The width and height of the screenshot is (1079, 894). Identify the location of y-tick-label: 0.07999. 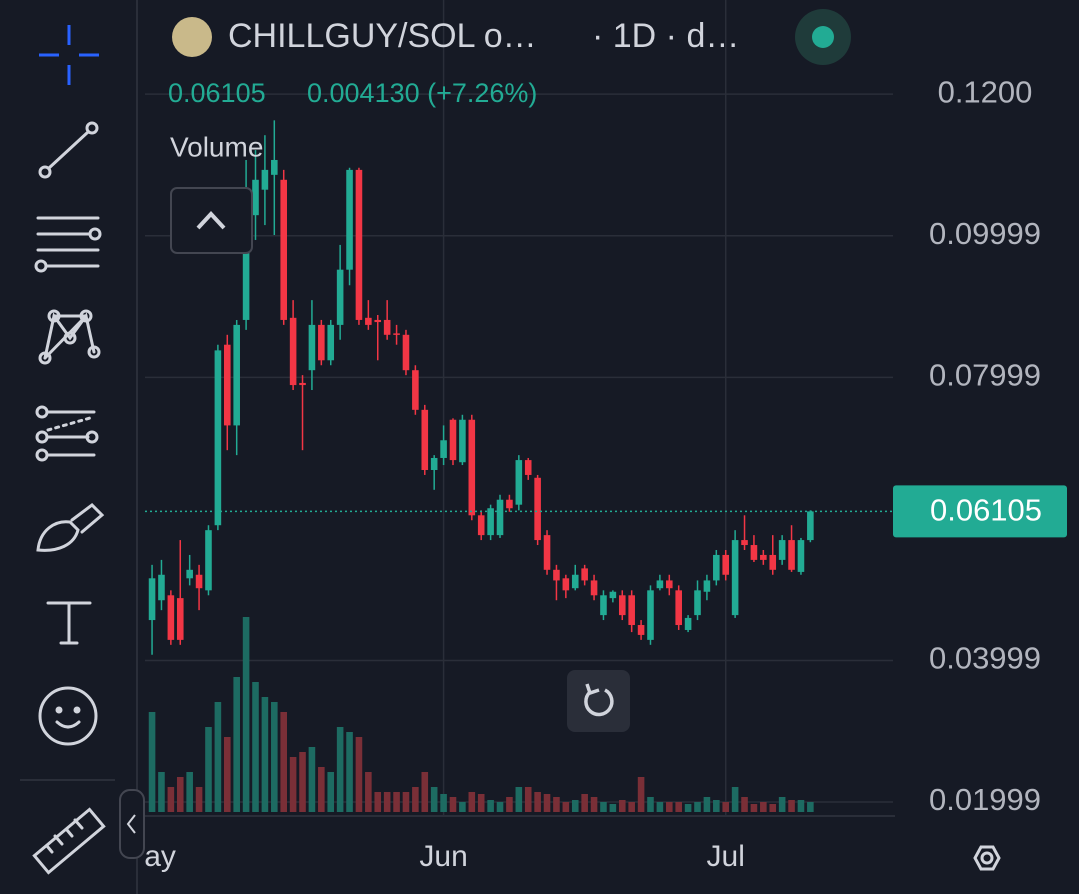
(985, 375).